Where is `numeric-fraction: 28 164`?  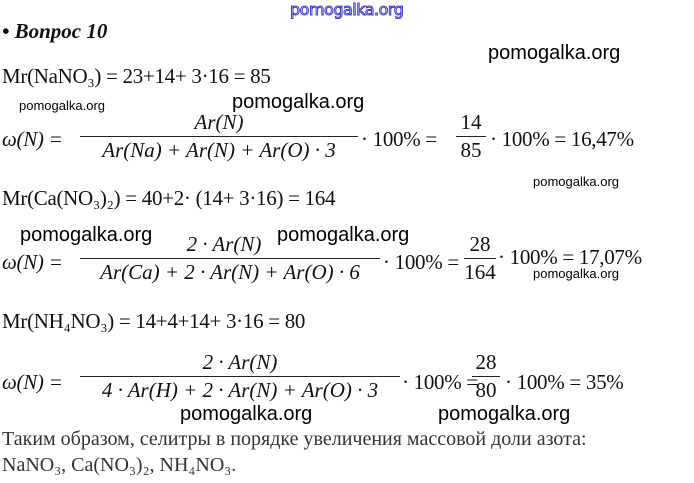
numeric-fraction: 28 164 is located at coordinates (480, 258).